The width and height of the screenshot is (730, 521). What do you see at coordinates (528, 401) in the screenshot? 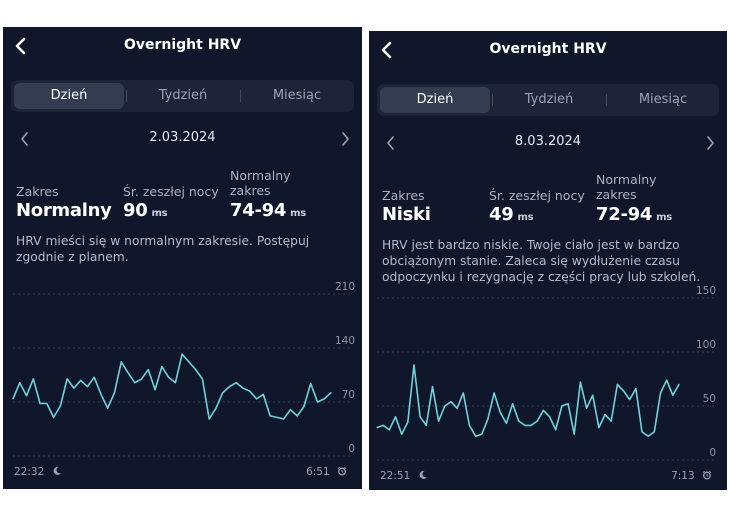
I see `hrv-series-line` at bounding box center [528, 401].